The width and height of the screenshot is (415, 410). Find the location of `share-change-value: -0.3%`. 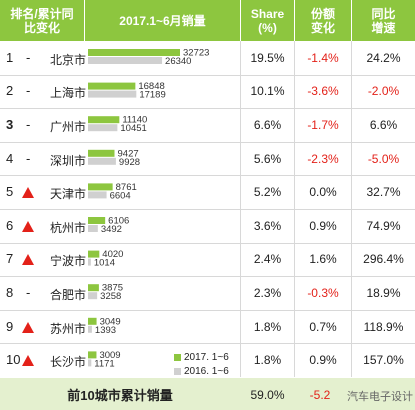

share-change-value: -0.3% is located at coordinates (323, 293).